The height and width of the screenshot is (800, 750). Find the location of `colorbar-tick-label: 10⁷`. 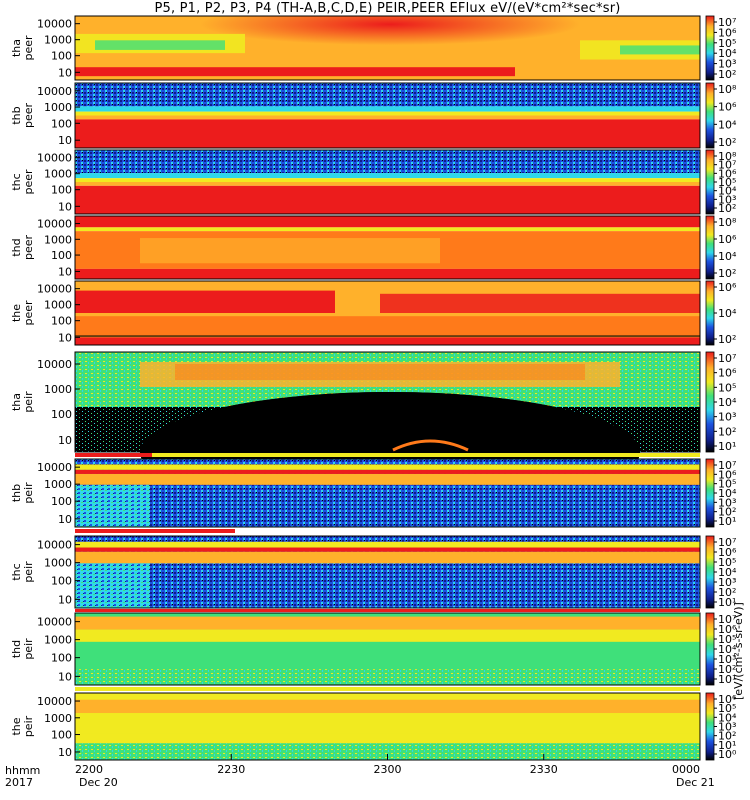

colorbar-tick-label: 10⁷ is located at coordinates (727, 542).